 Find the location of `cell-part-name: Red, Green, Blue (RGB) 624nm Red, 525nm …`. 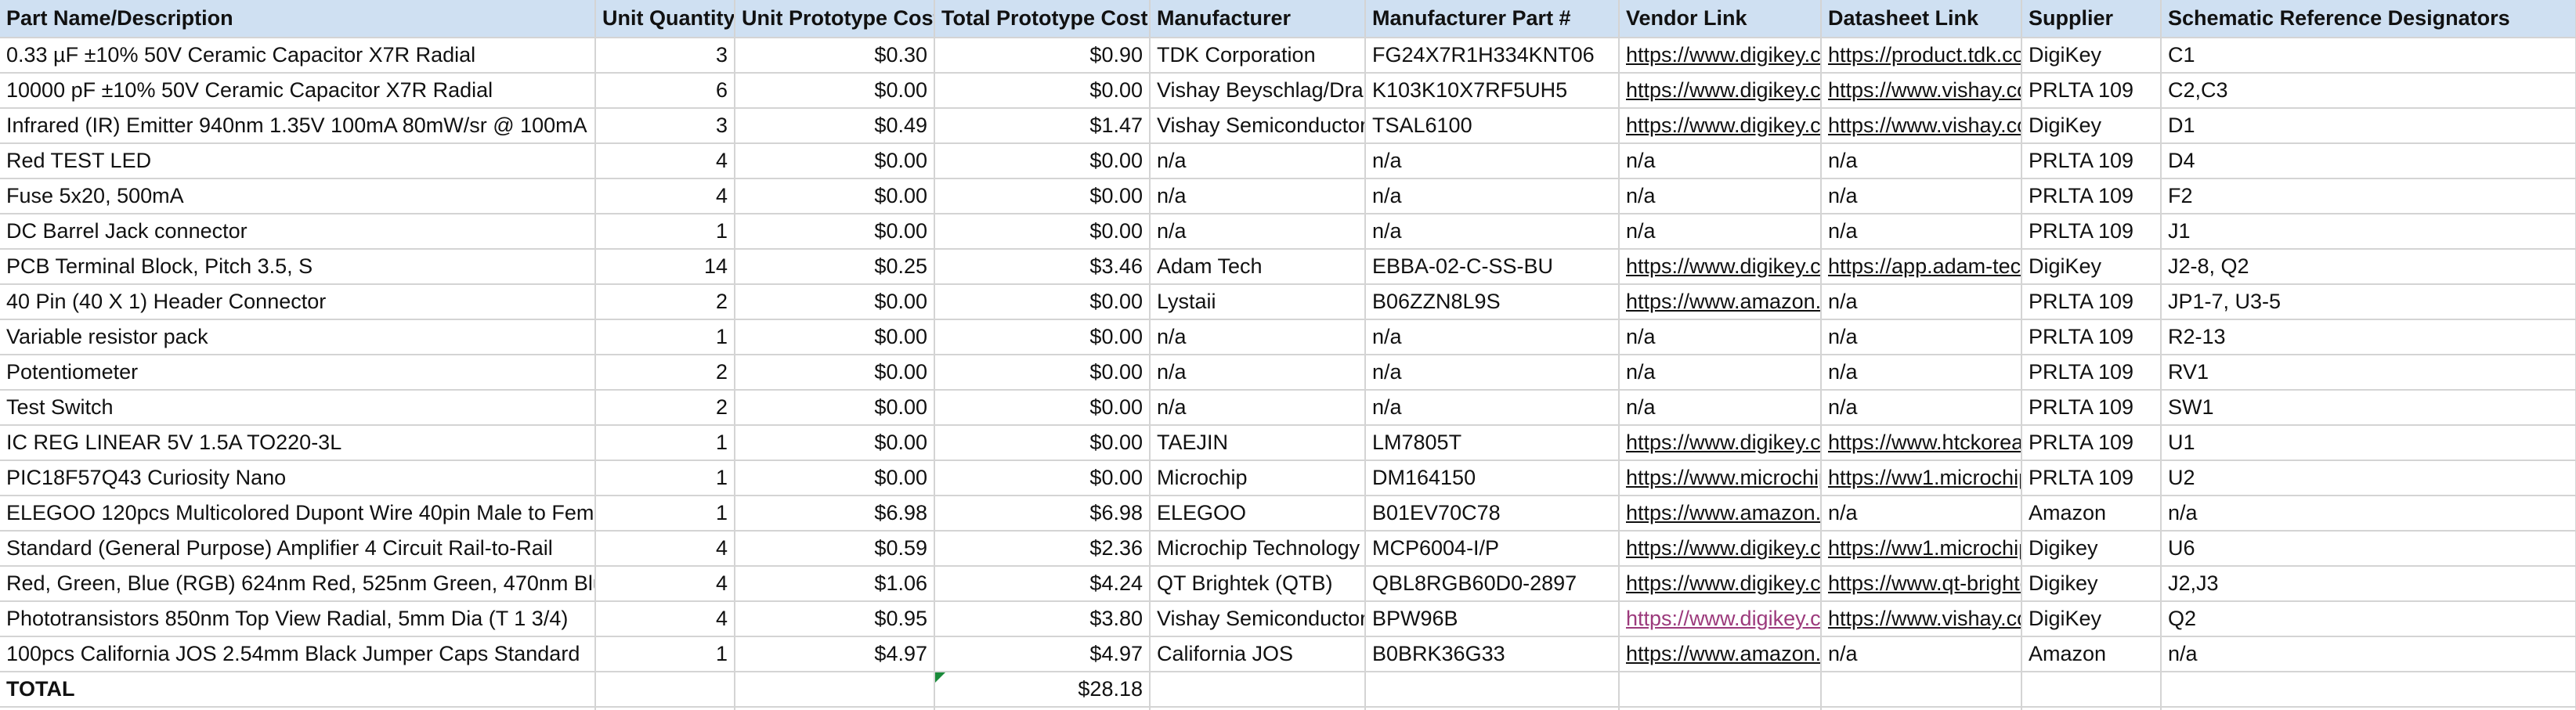

cell-part-name: Red, Green, Blue (RGB) 624nm Red, 525nm … is located at coordinates (298, 584).